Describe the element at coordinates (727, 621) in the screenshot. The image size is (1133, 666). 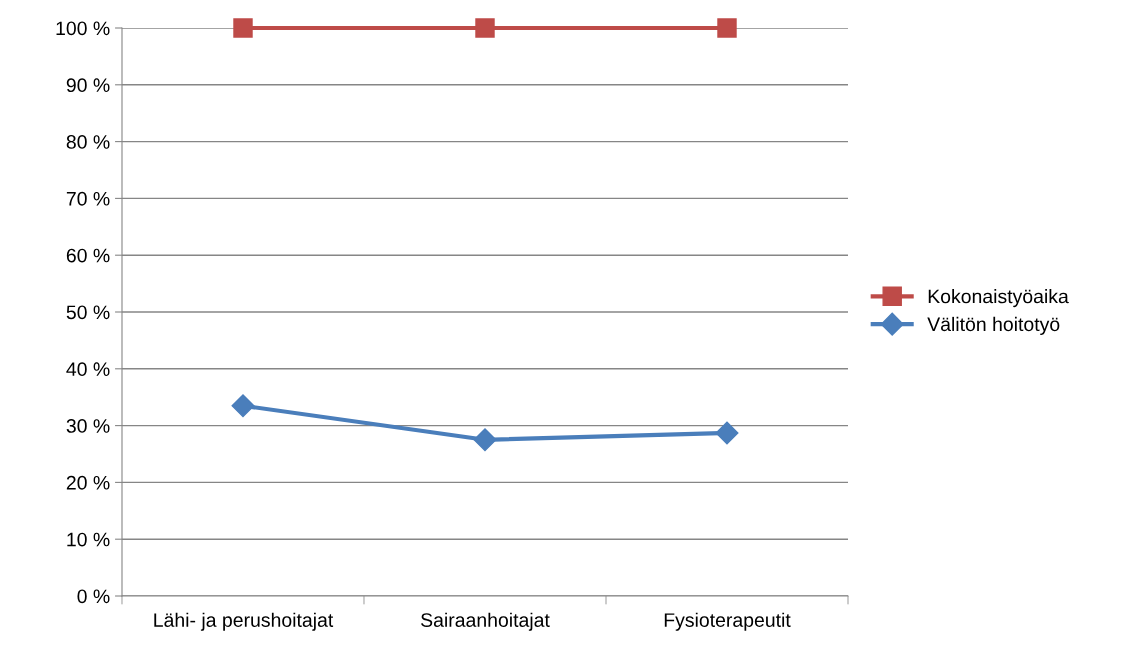
I see `x-tick-label: Fysioterapeutit` at that location.